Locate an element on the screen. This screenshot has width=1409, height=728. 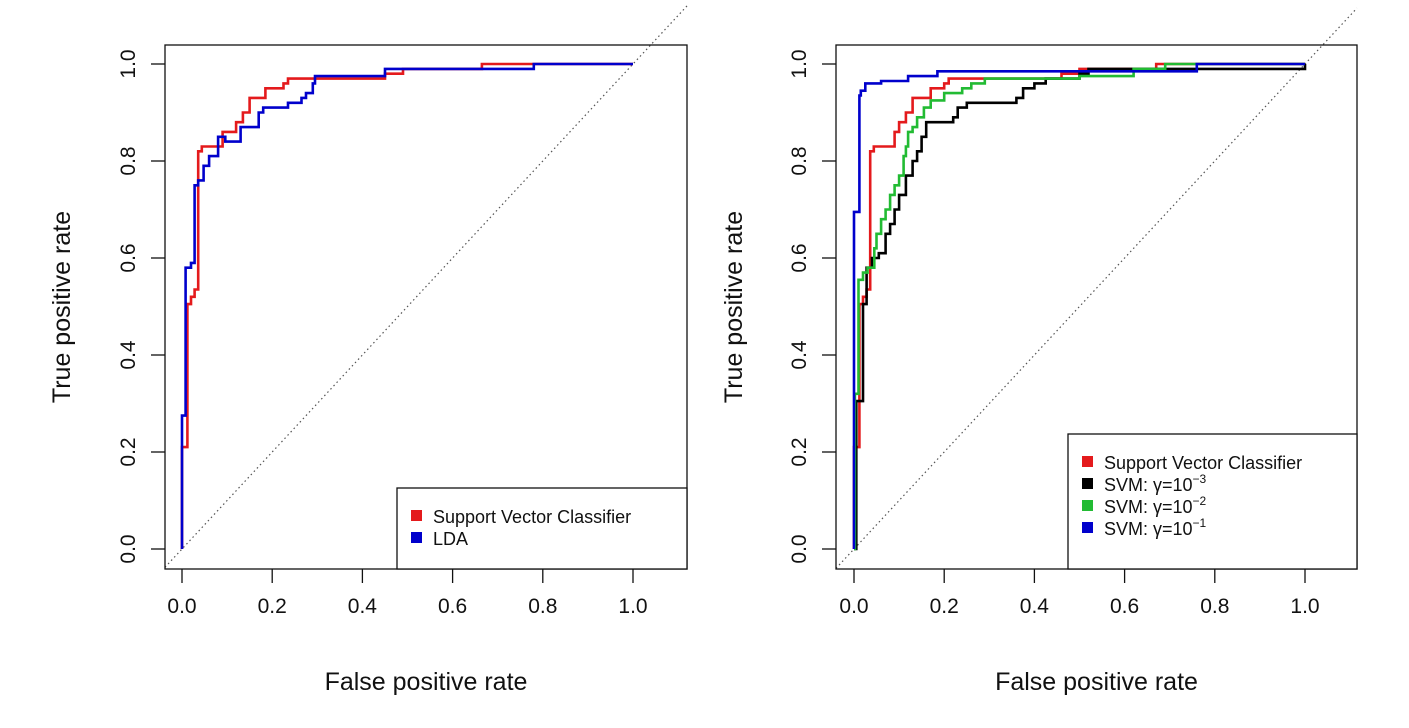
legend-item: SVM: γ=10−3 is located at coordinates (1144, 483).